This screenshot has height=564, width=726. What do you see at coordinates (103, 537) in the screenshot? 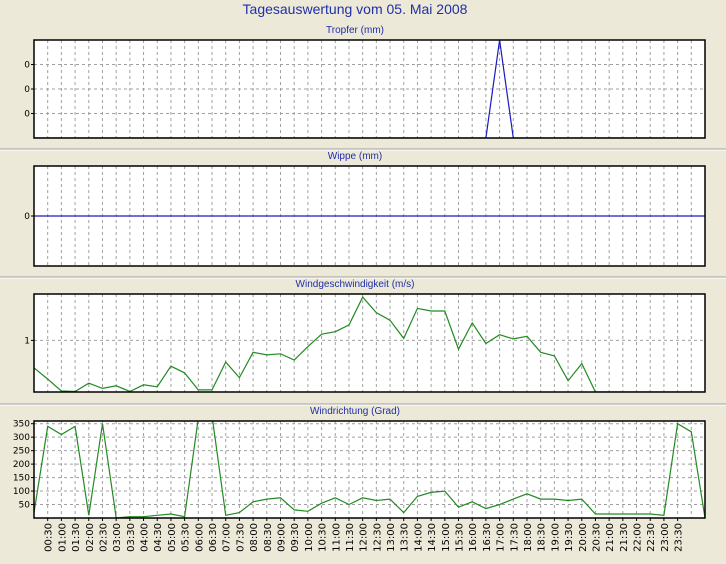
I see `x-tick-label: 02:30` at bounding box center [103, 537].